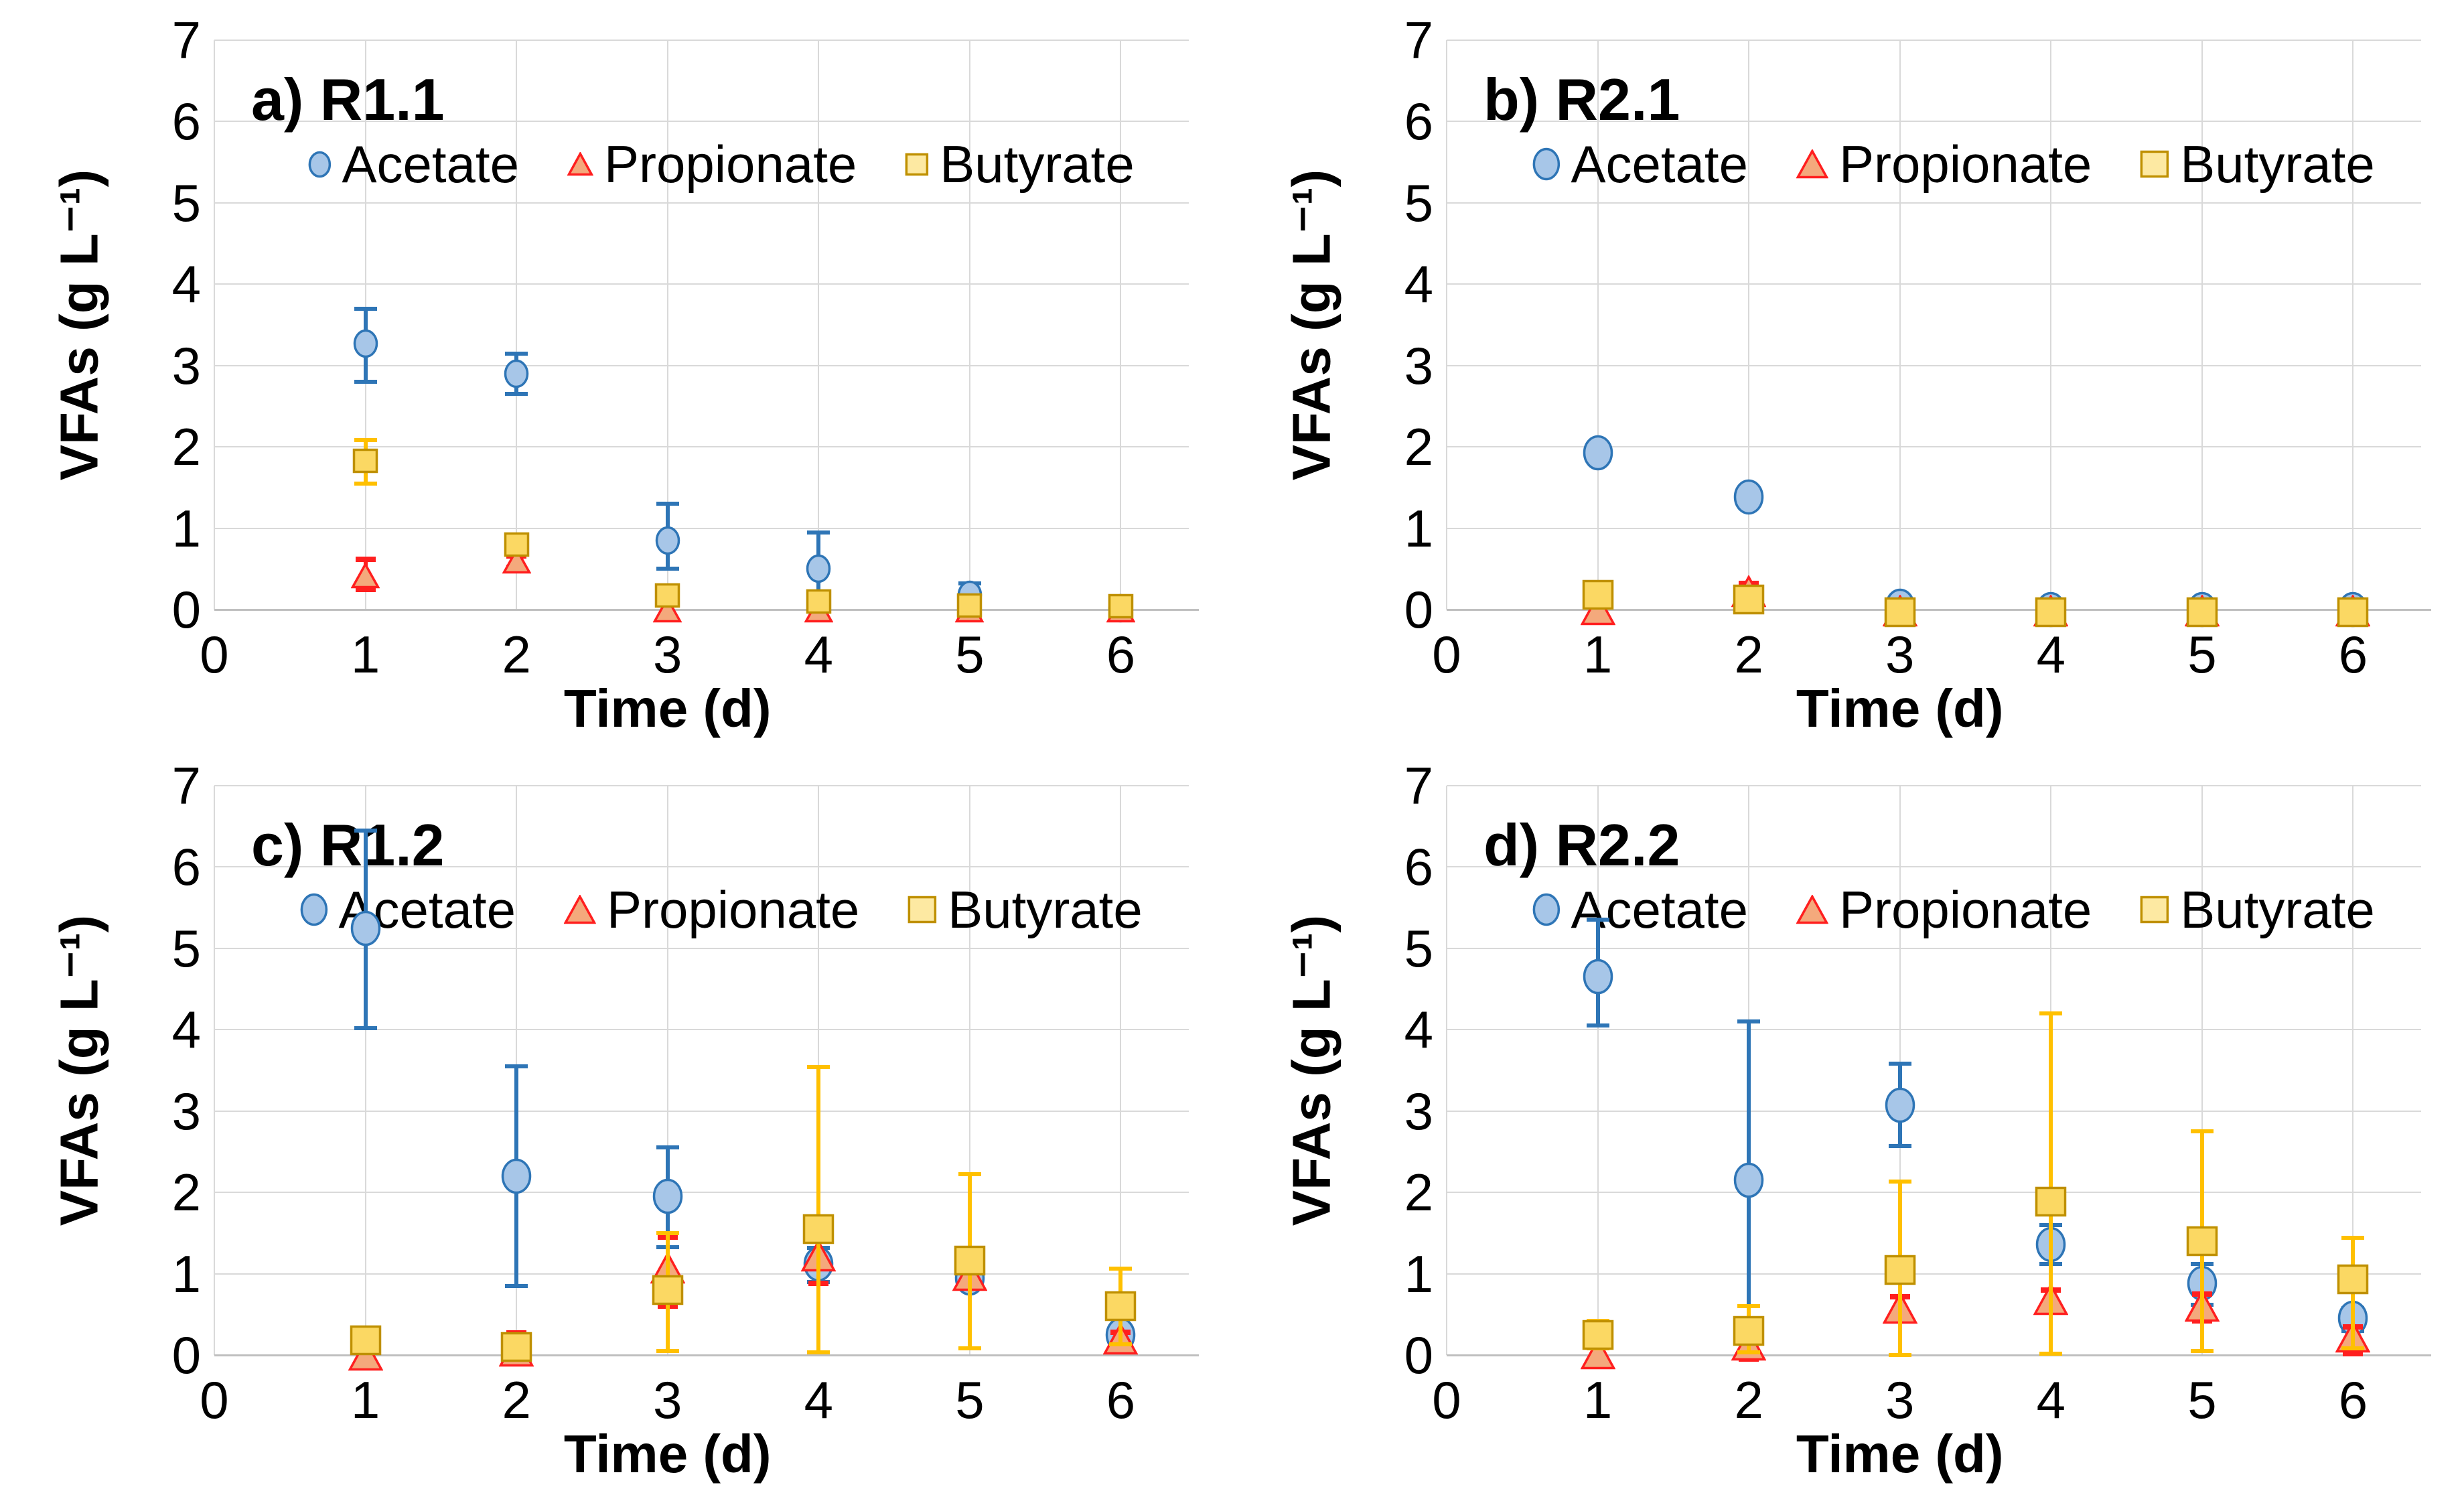 The width and height of the screenshot is (2464, 1491). Describe the element at coordinates (516, 560) in the screenshot. I see `propionate-point-day2` at that location.